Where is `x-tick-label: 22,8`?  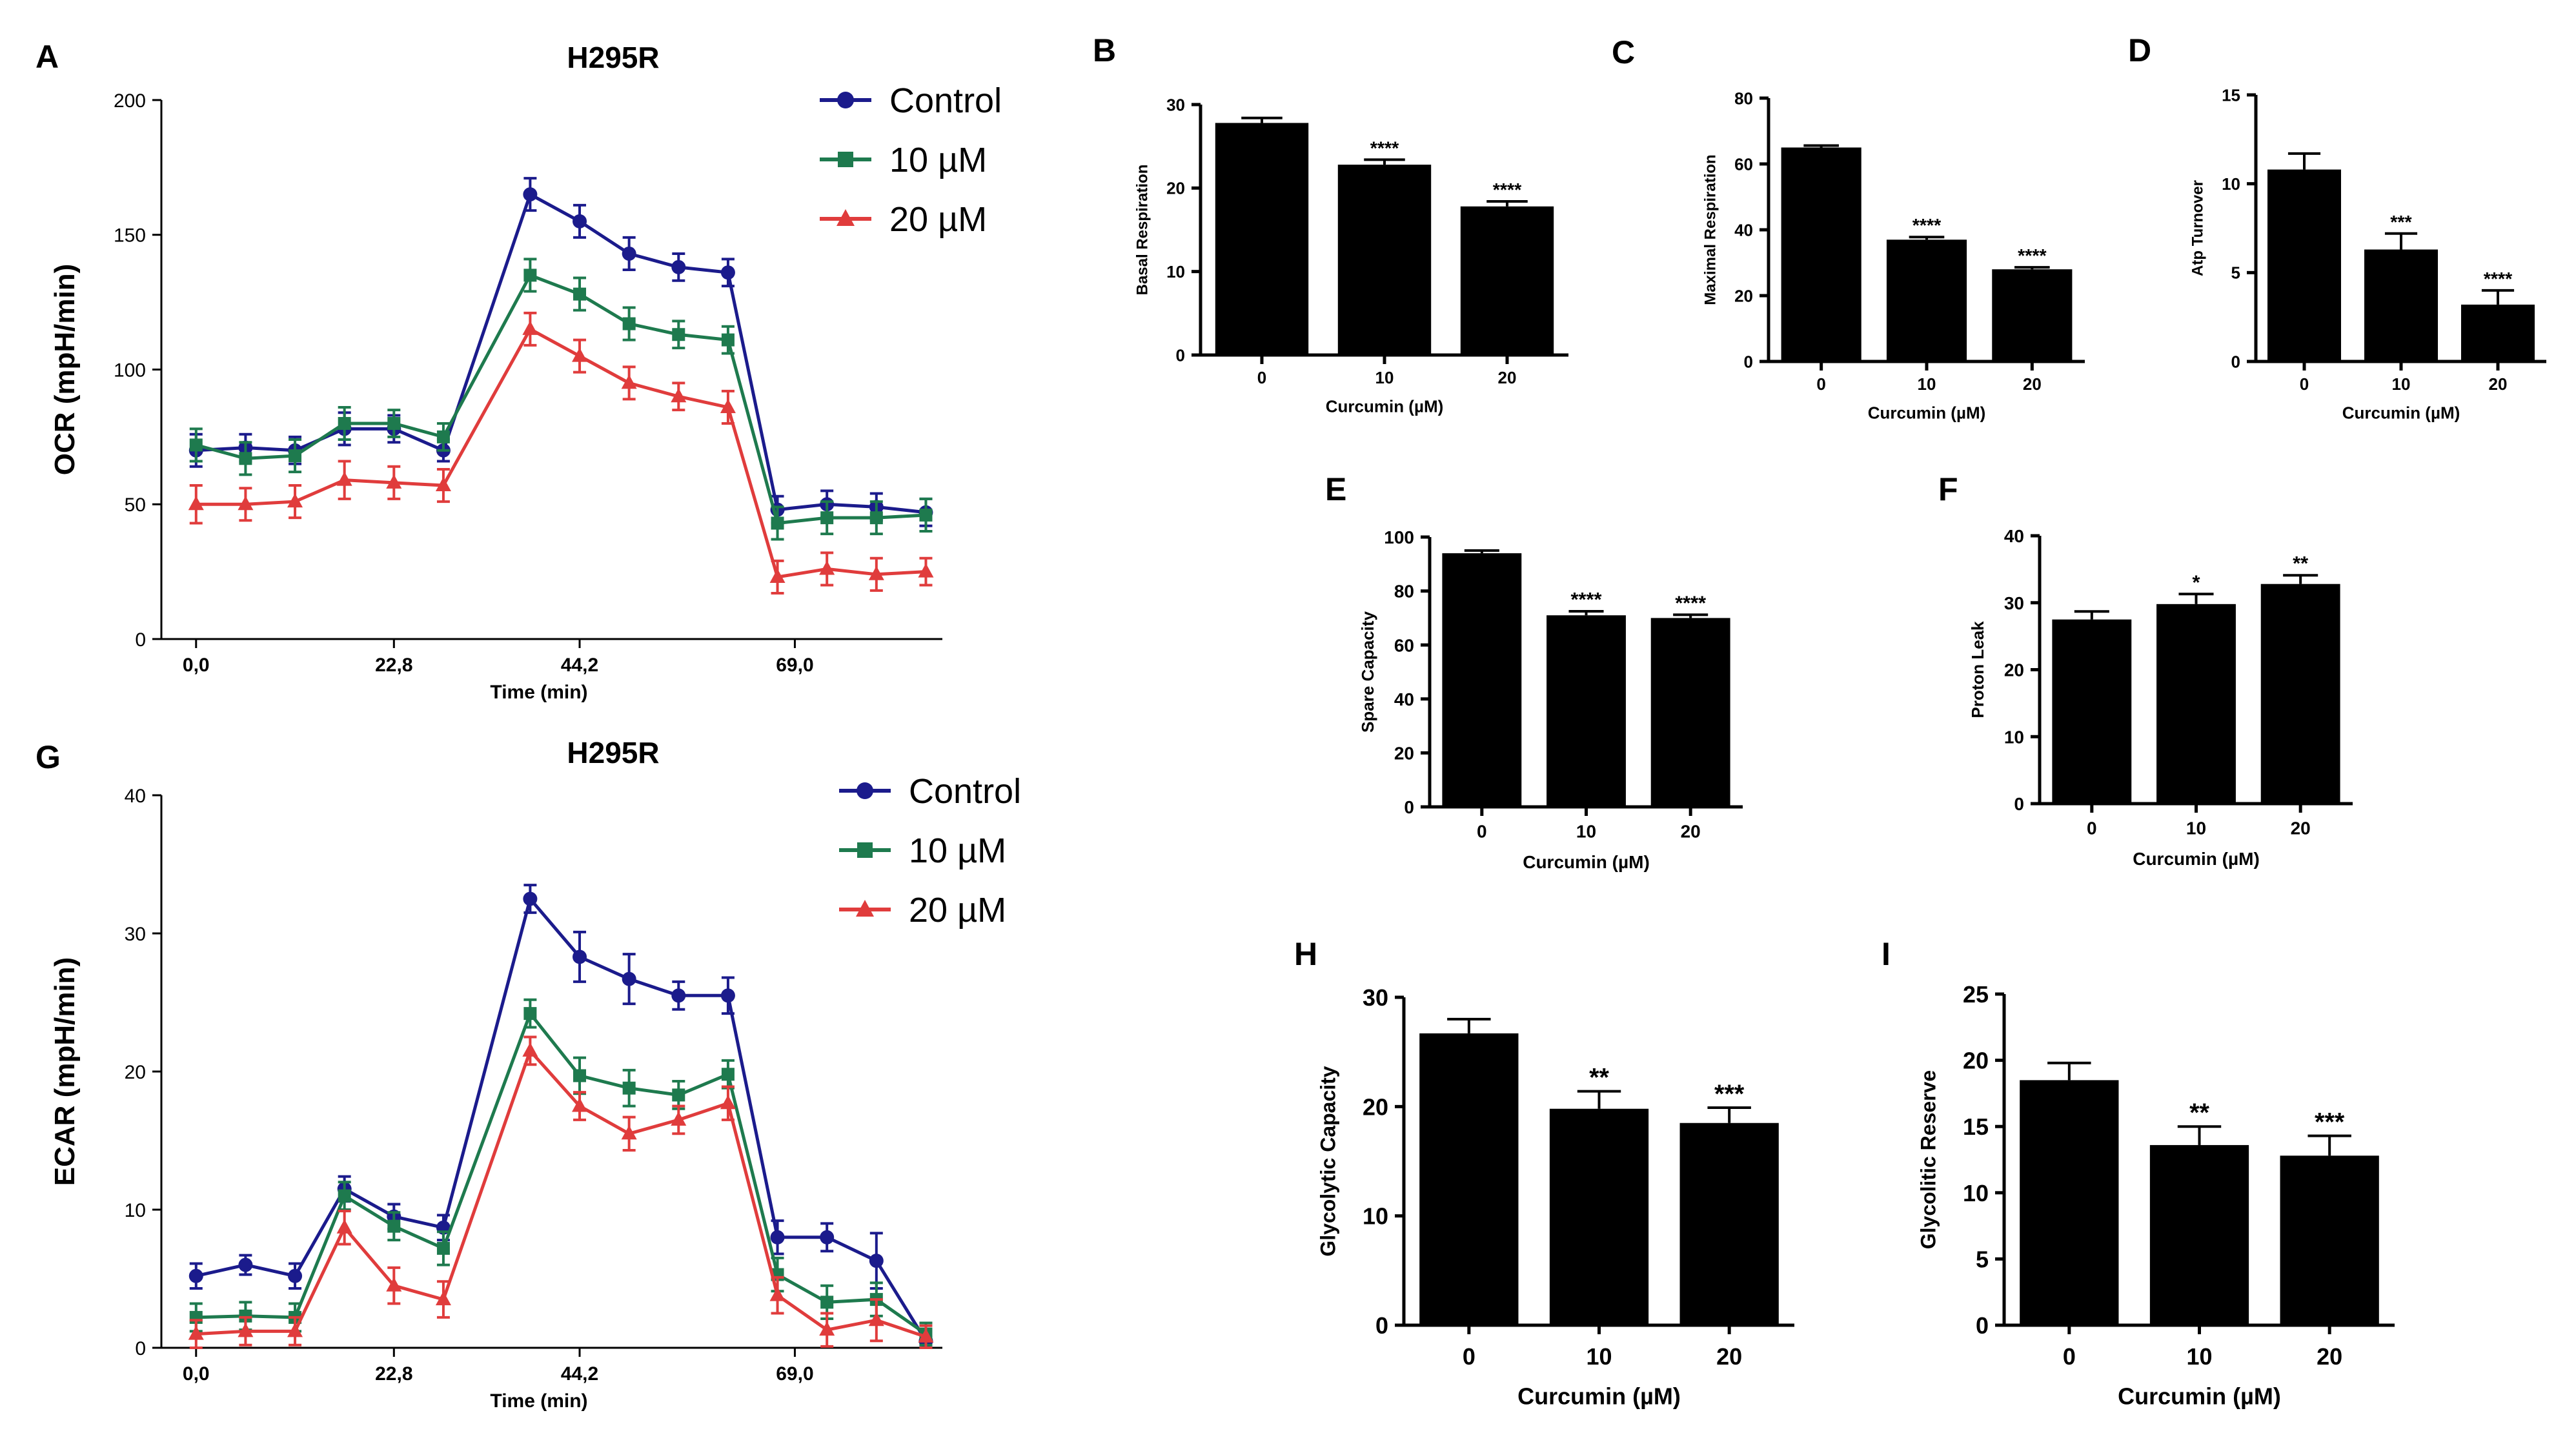
x-tick-label: 22,8 is located at coordinates (393, 665).